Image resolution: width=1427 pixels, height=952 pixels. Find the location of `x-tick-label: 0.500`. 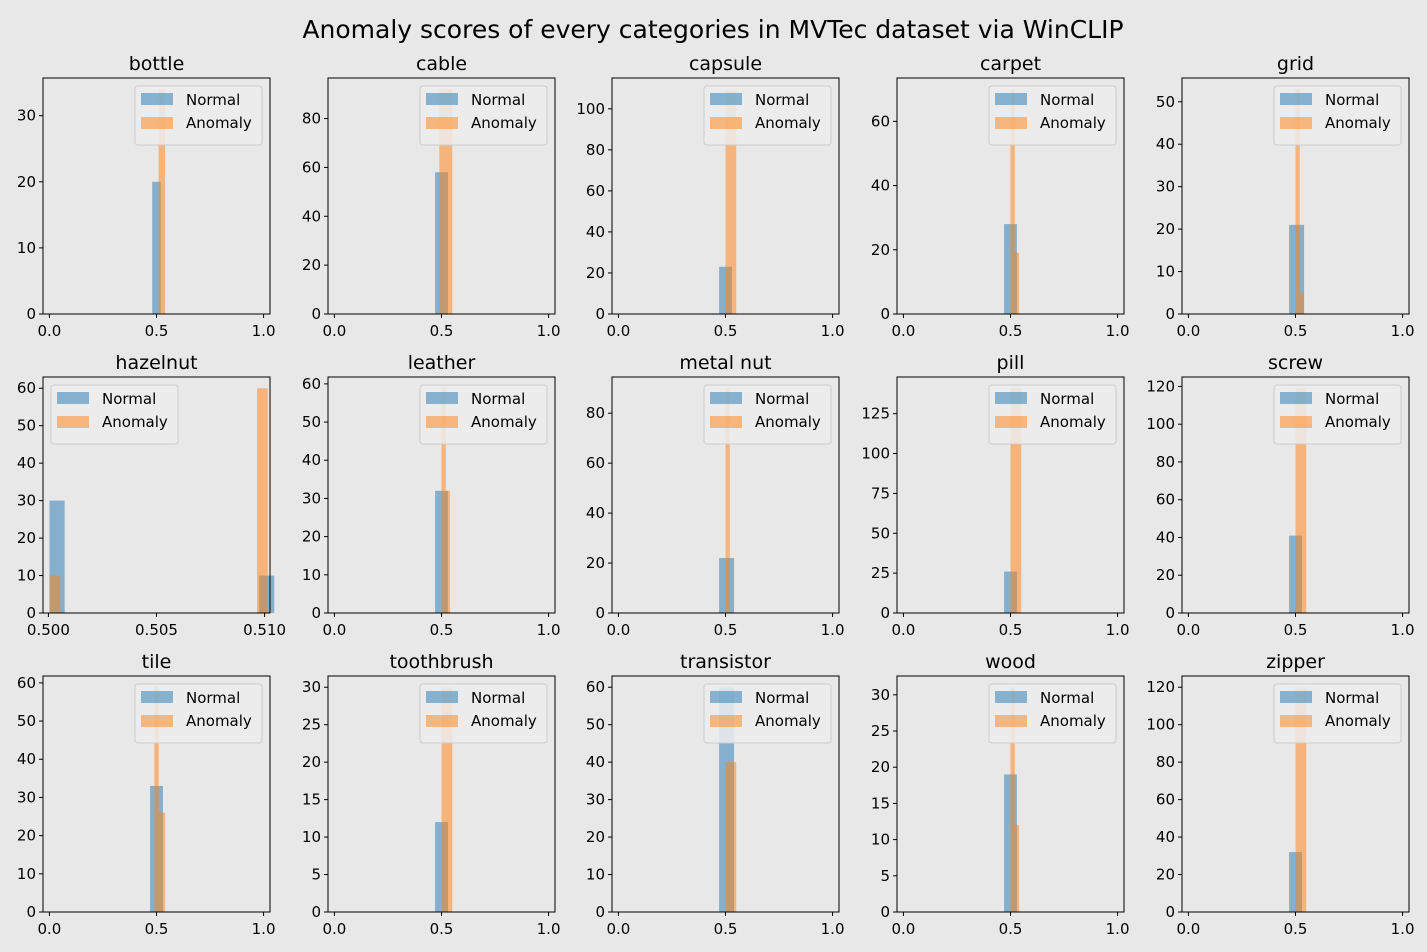

x-tick-label: 0.500 is located at coordinates (48, 630).